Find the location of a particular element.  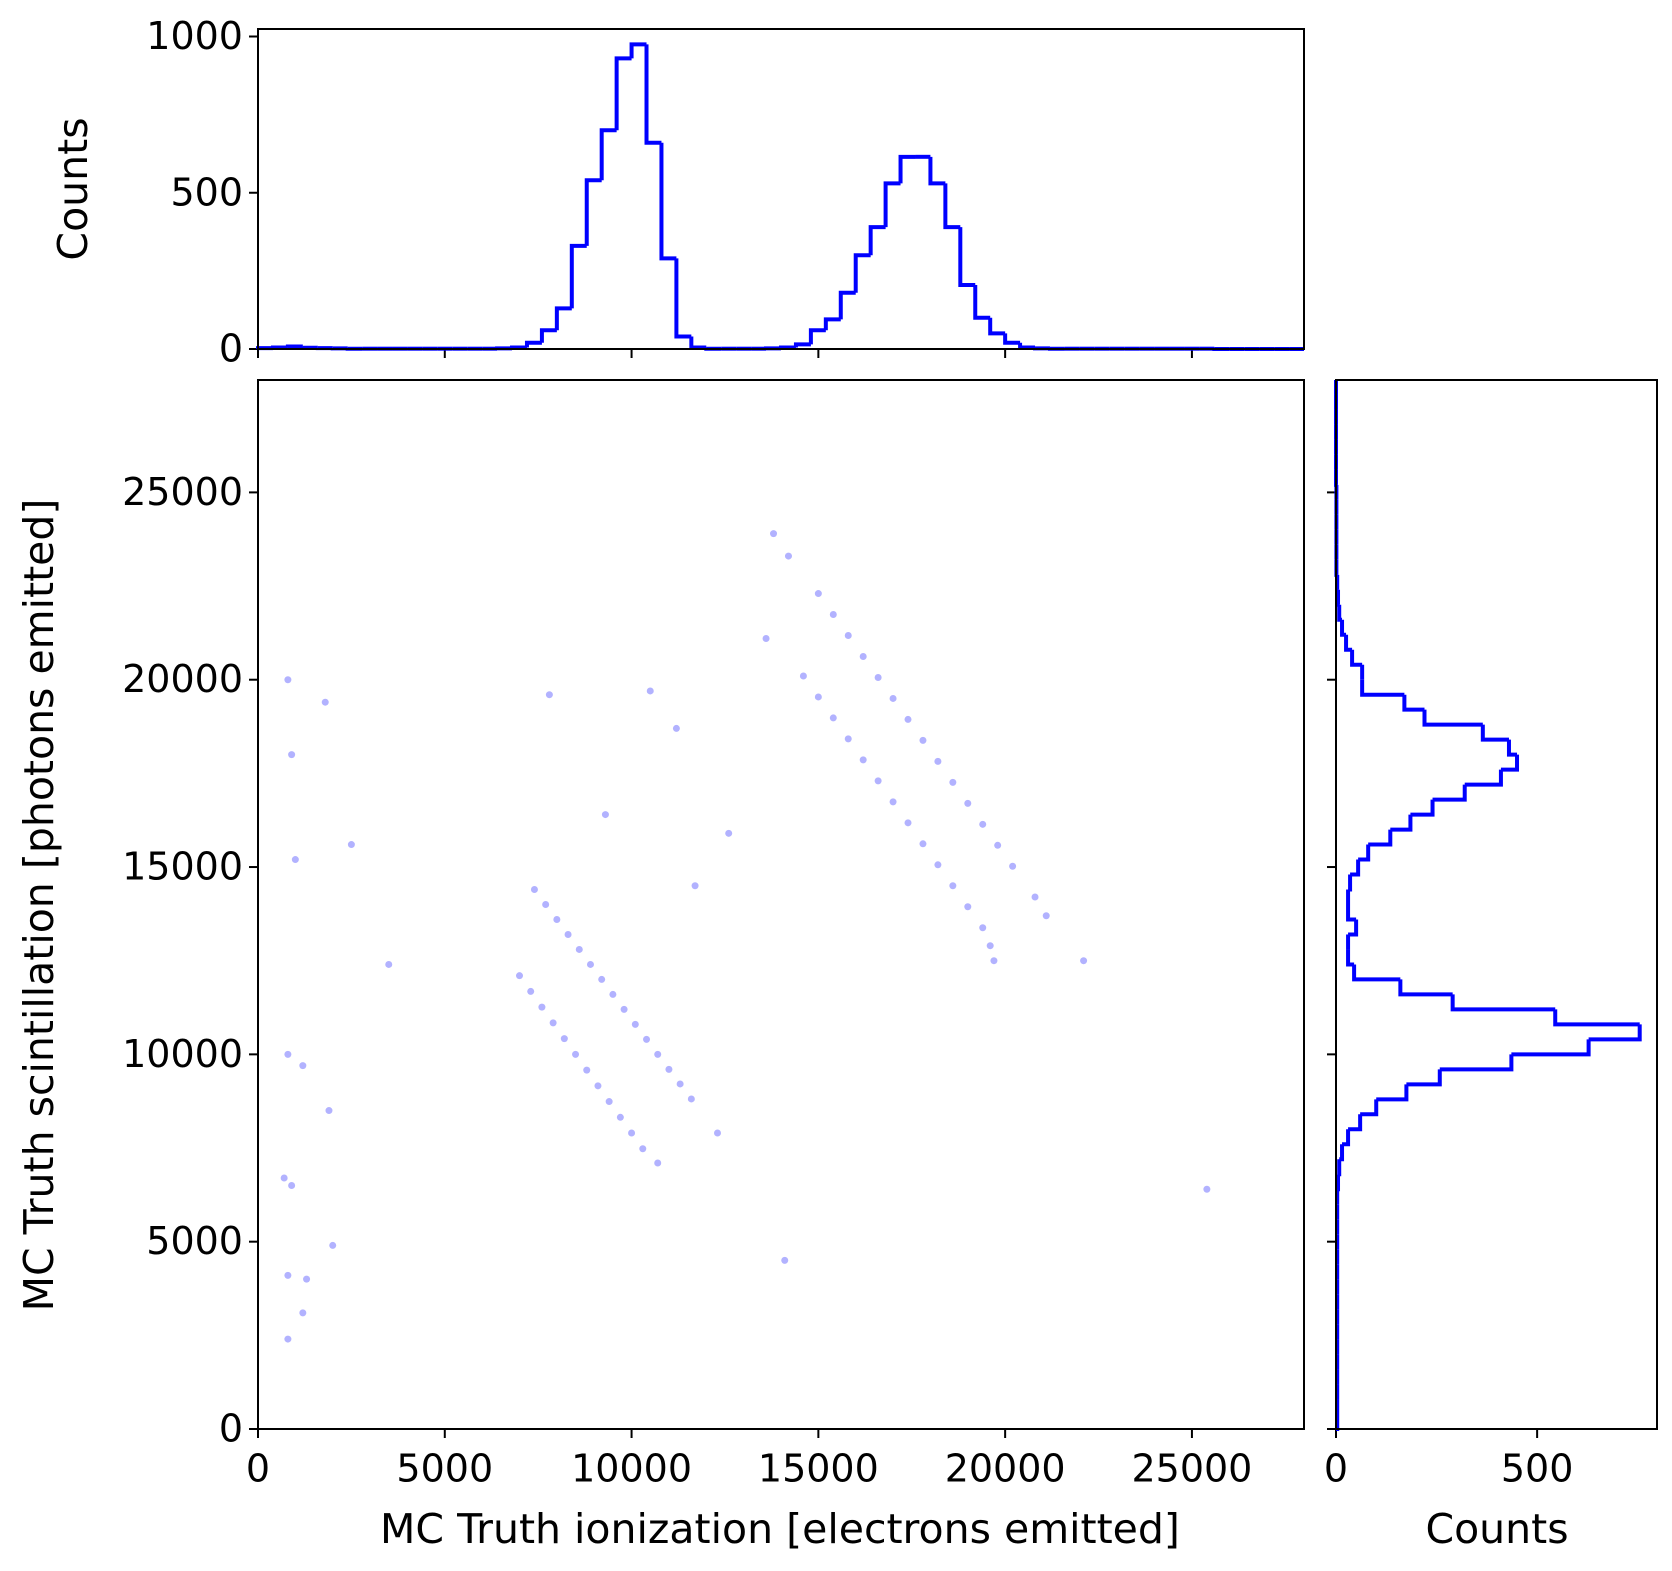

x-tick-label: 500 is located at coordinates (1537, 1469).